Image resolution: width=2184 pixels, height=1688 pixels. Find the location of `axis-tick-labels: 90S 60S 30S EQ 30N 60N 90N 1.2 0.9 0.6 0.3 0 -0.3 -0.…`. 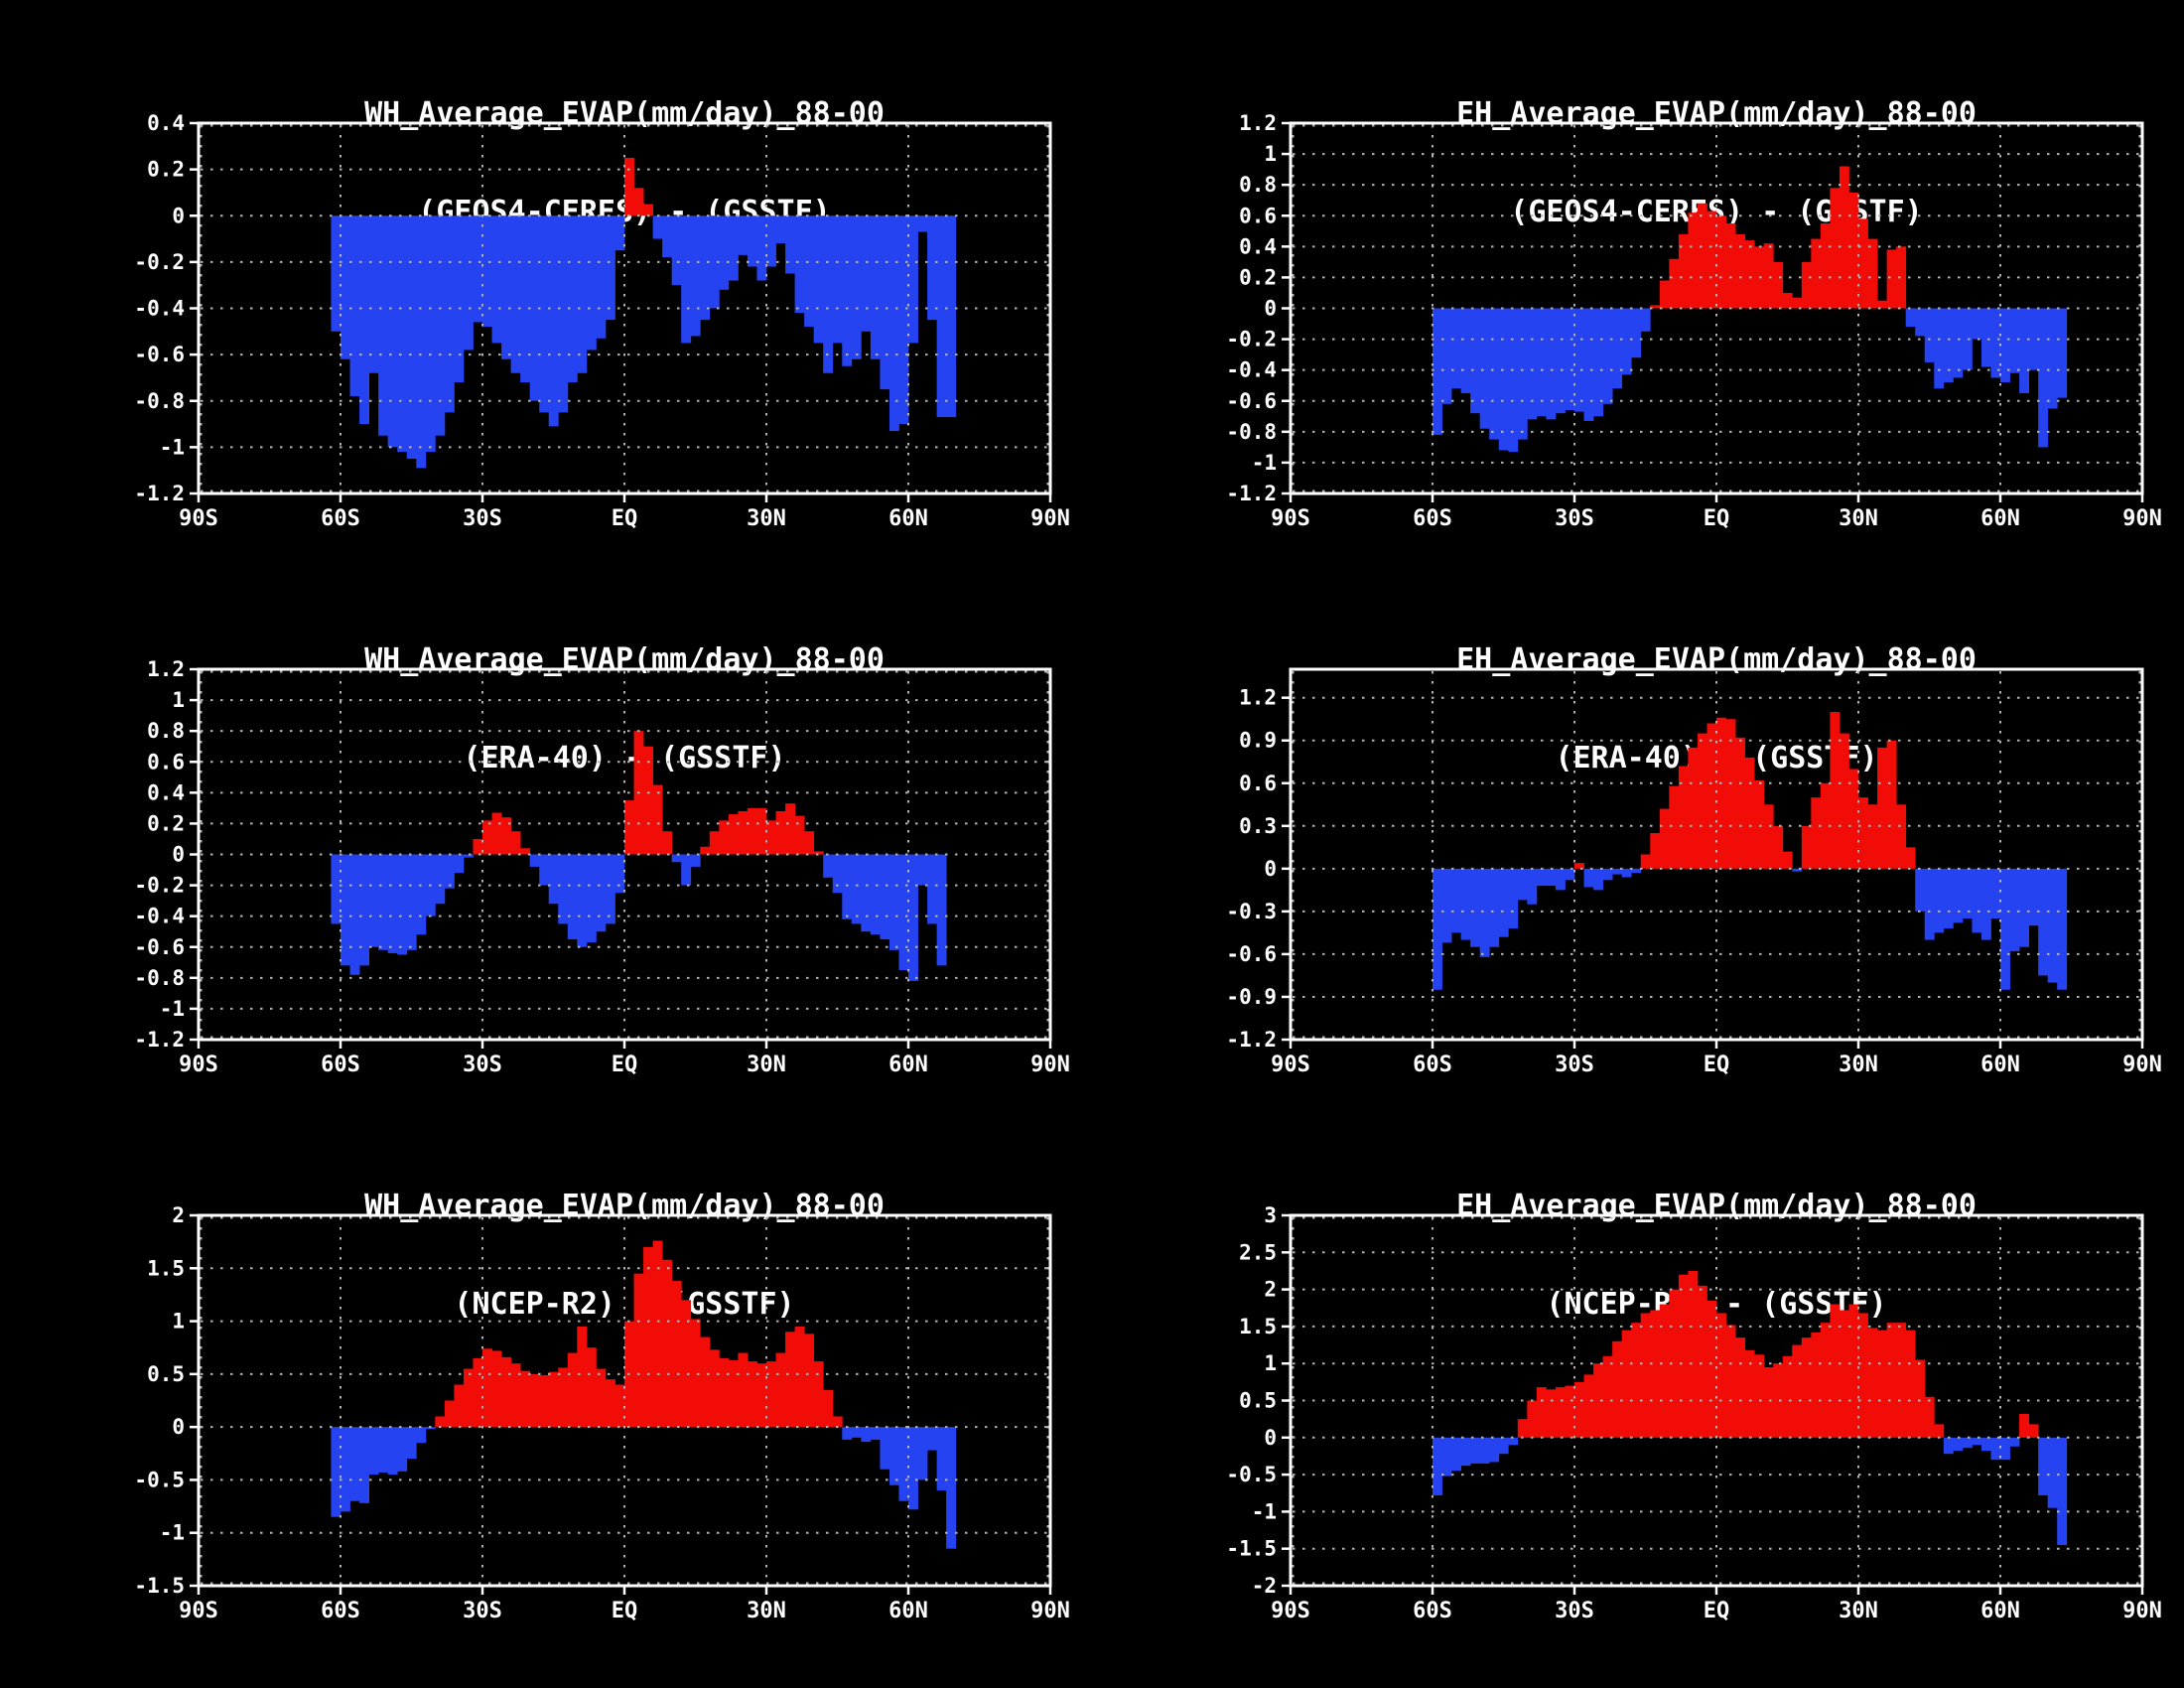

axis-tick-labels: 90S 60S 30S EQ 30N 60N 90N 1.2 0.9 0.6 0.3 0 -0.3 -0.… is located at coordinates (1693, 881).